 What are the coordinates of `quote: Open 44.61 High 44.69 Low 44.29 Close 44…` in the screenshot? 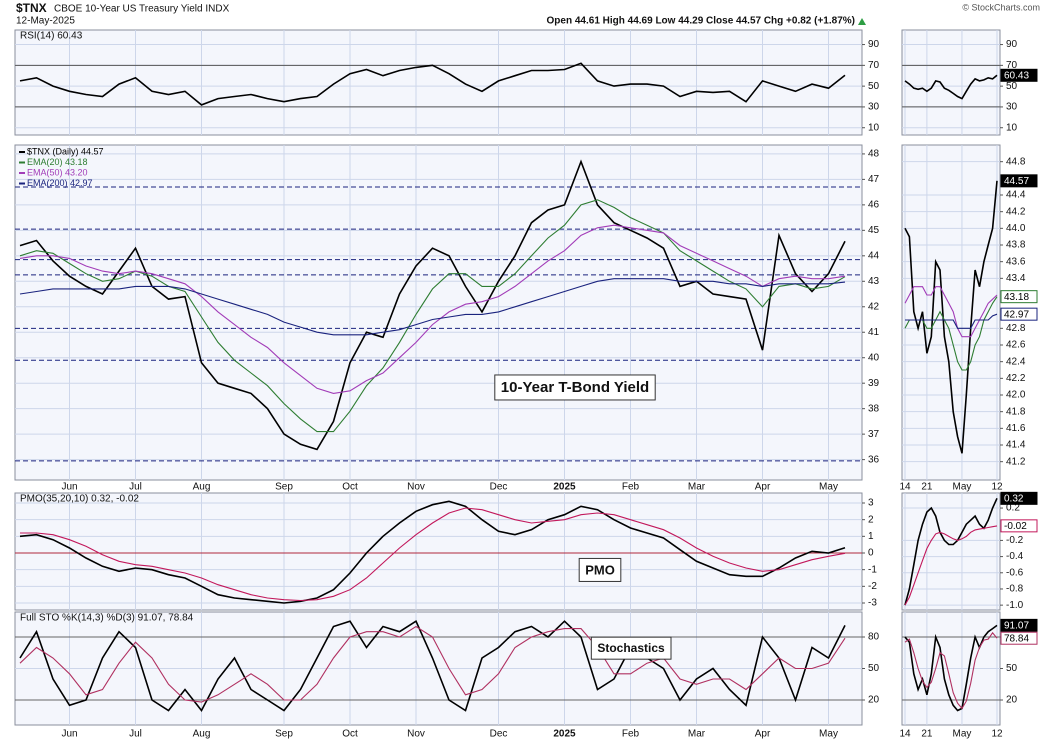 It's located at (701, 21).